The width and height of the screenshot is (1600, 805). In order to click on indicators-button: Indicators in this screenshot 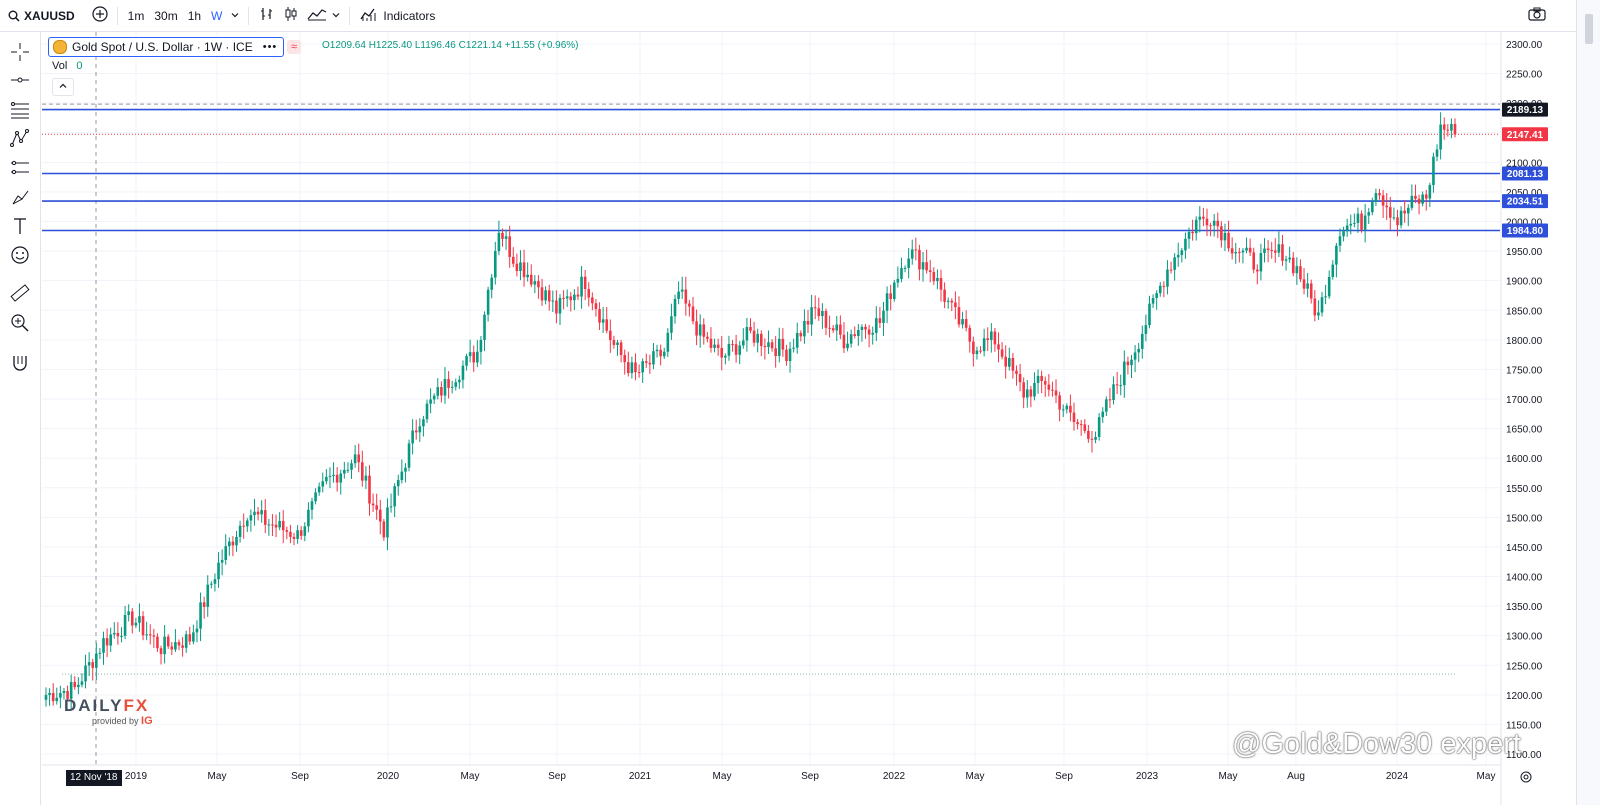, I will do `click(397, 15)`.